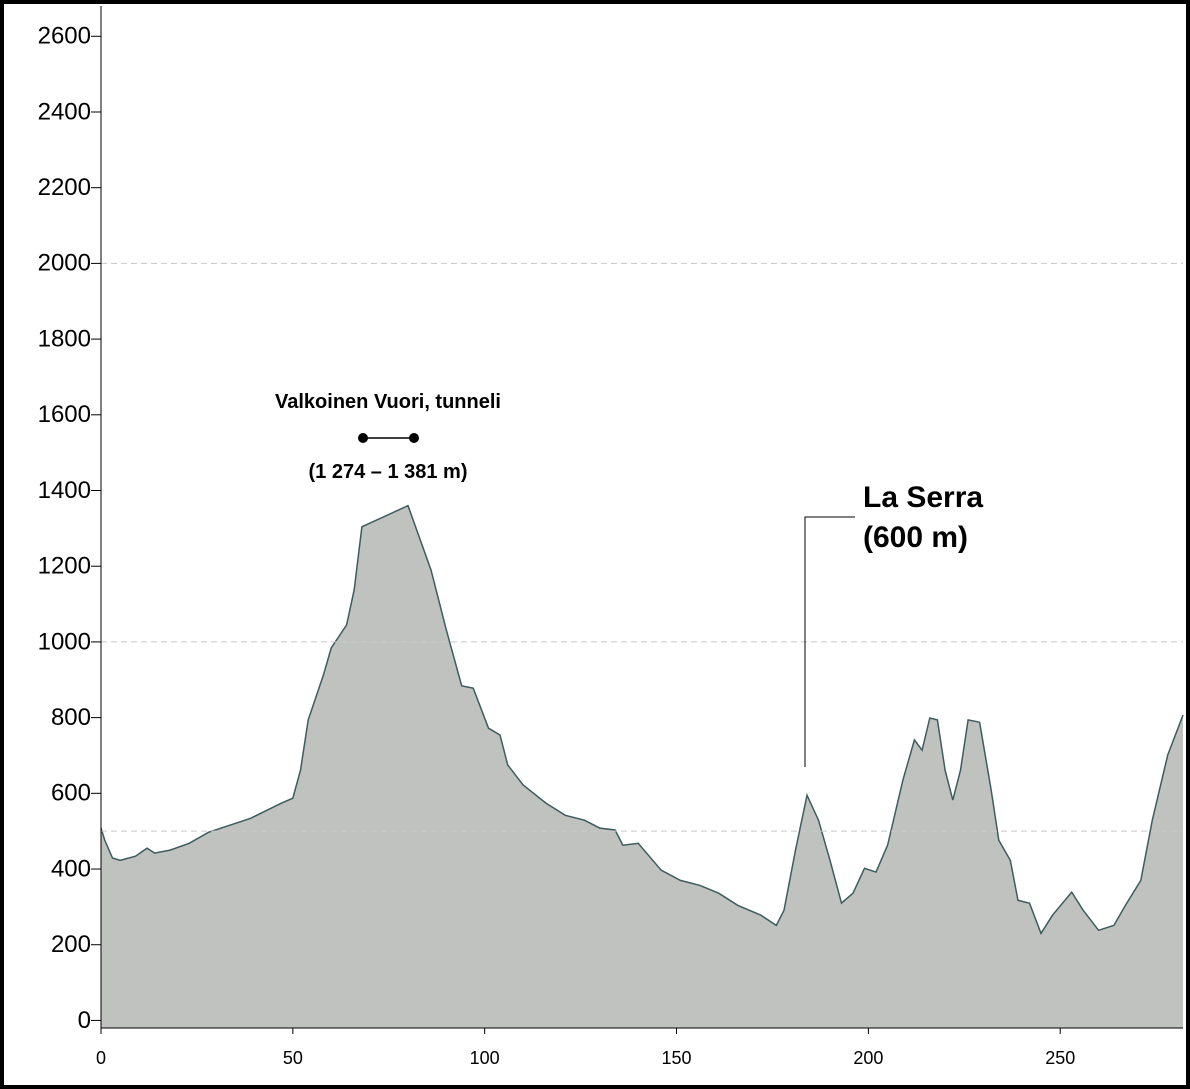 This screenshot has width=1190, height=1089. What do you see at coordinates (64, 566) in the screenshot?
I see `y-tick-label: 1200` at bounding box center [64, 566].